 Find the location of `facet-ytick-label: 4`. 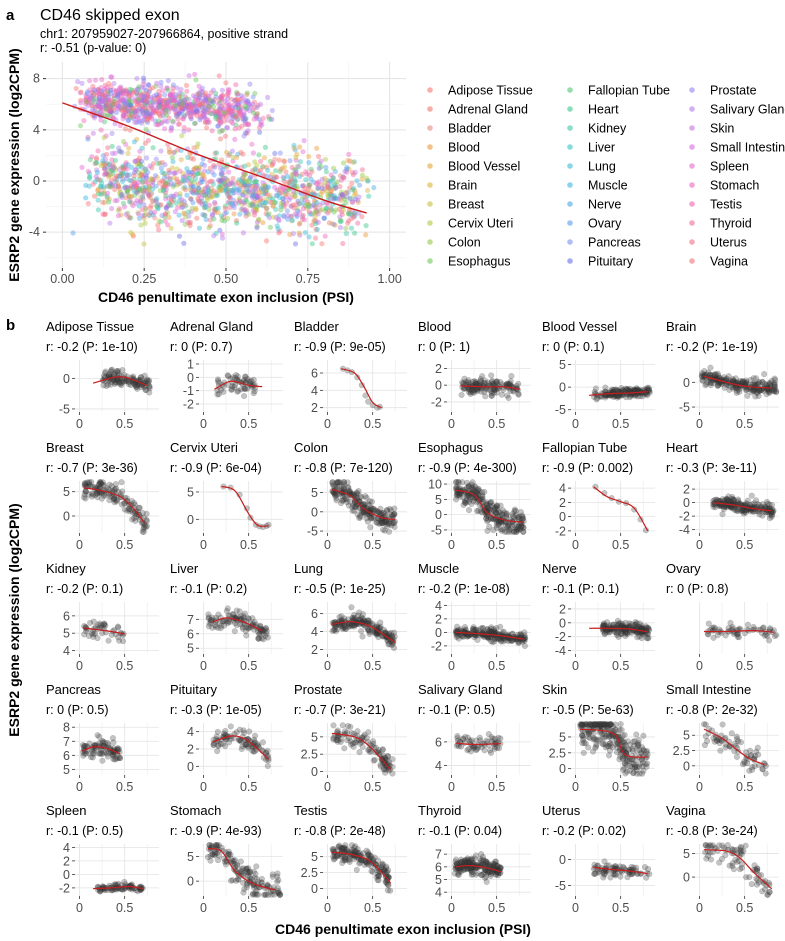

facet-ytick-label: 4 is located at coordinates (314, 632).